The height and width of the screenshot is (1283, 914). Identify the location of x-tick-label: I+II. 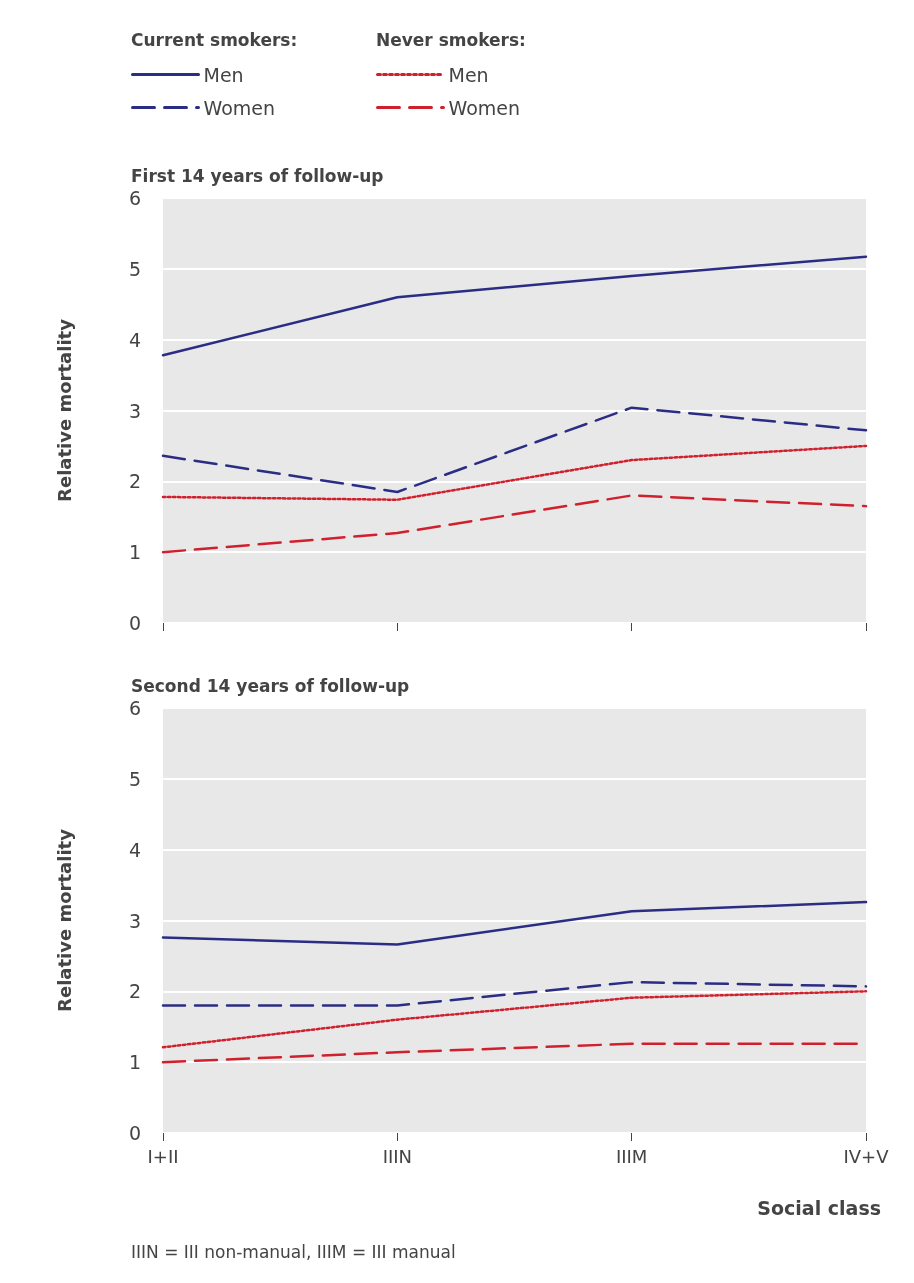
(163, 1156).